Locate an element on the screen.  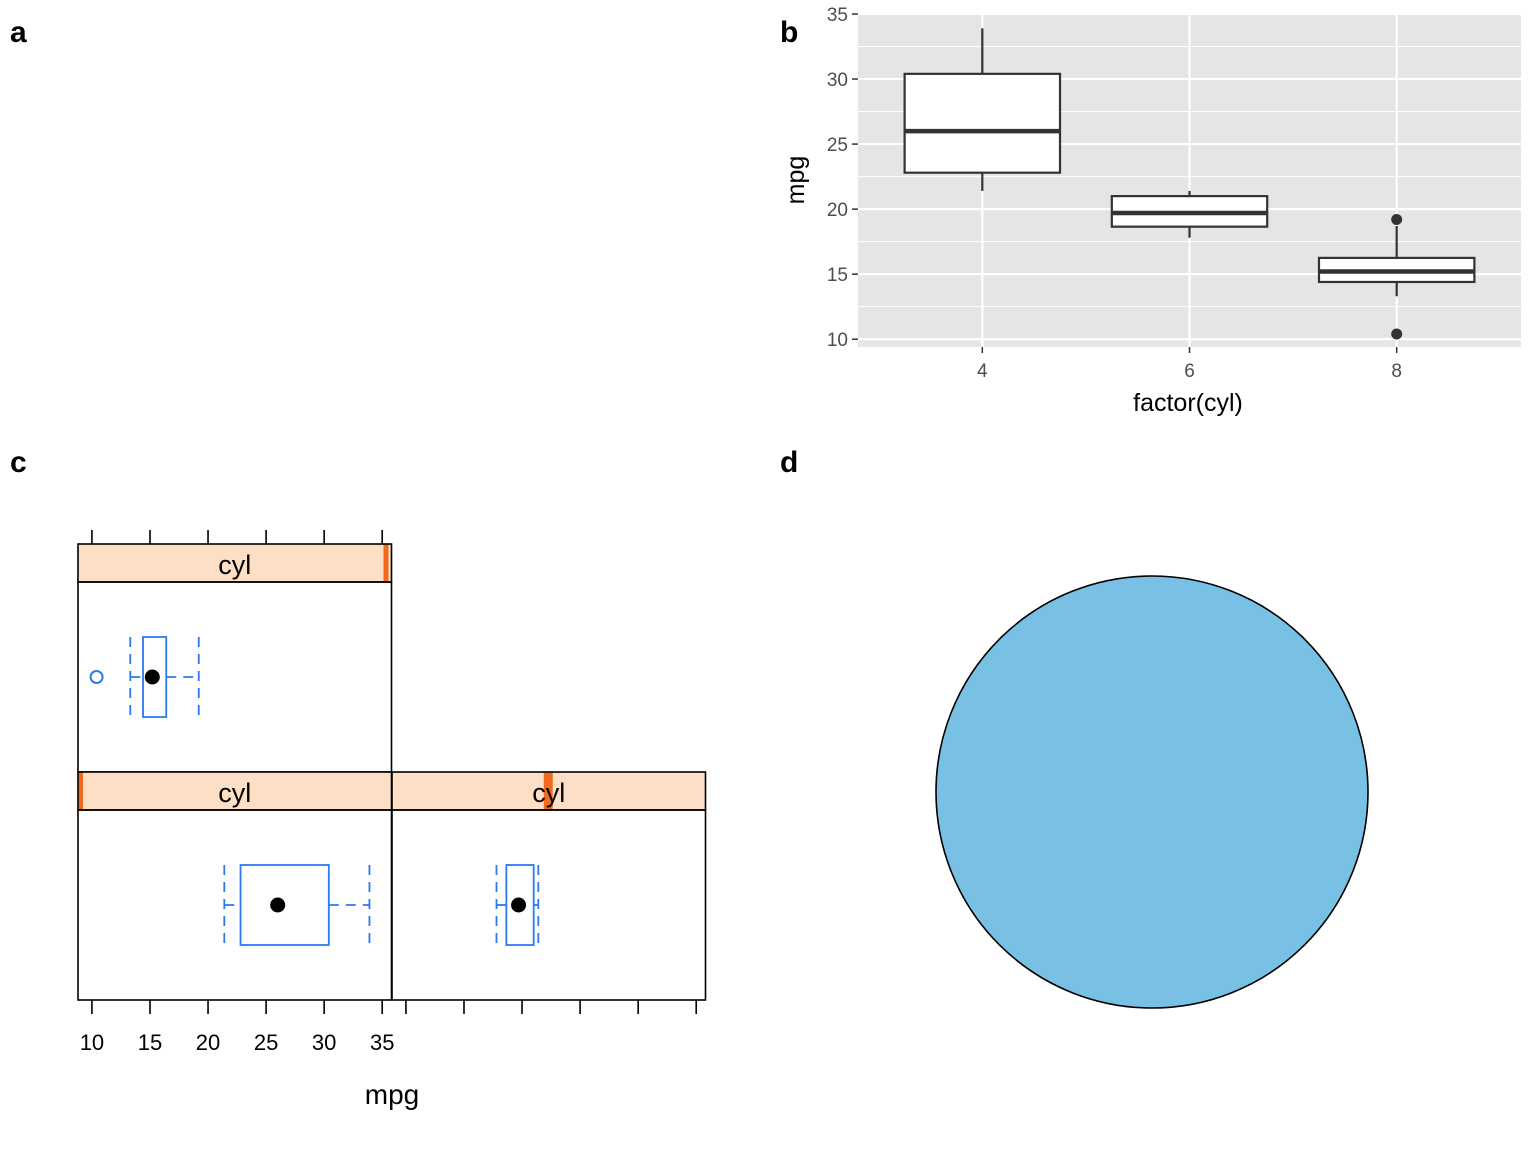
panel-tag-b: b is located at coordinates (789, 32).